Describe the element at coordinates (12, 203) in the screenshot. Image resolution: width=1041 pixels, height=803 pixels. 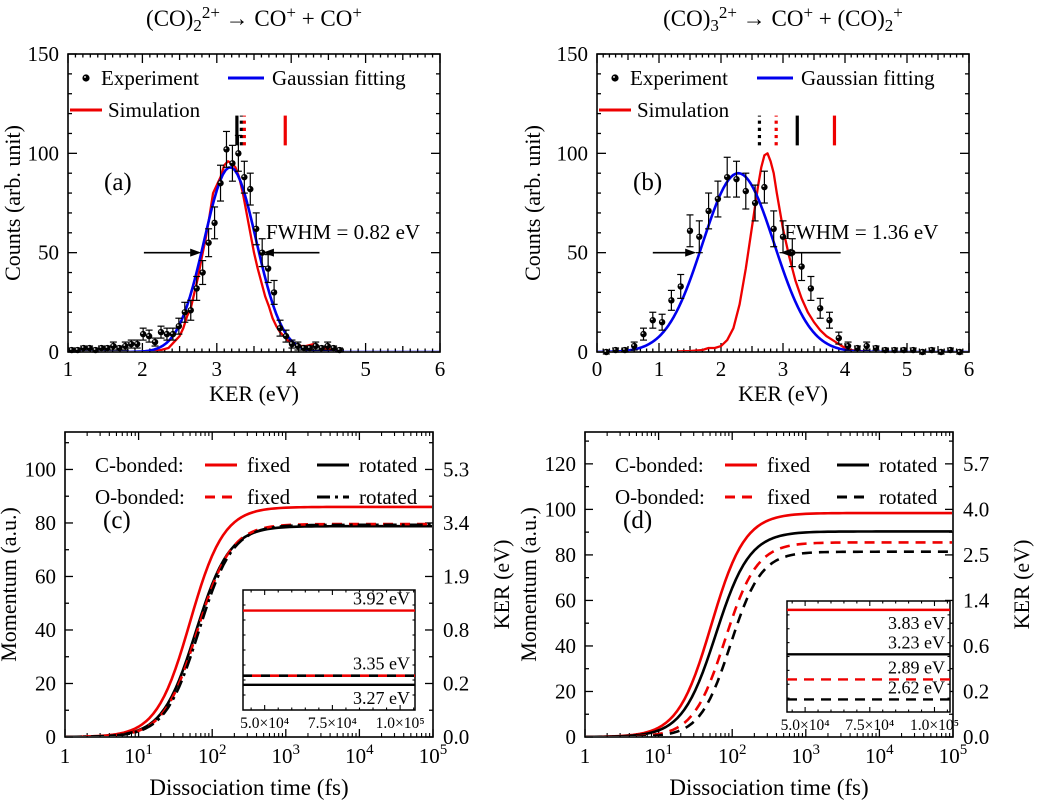
I see `y-axis-label: Counts (arb. unit)` at that location.